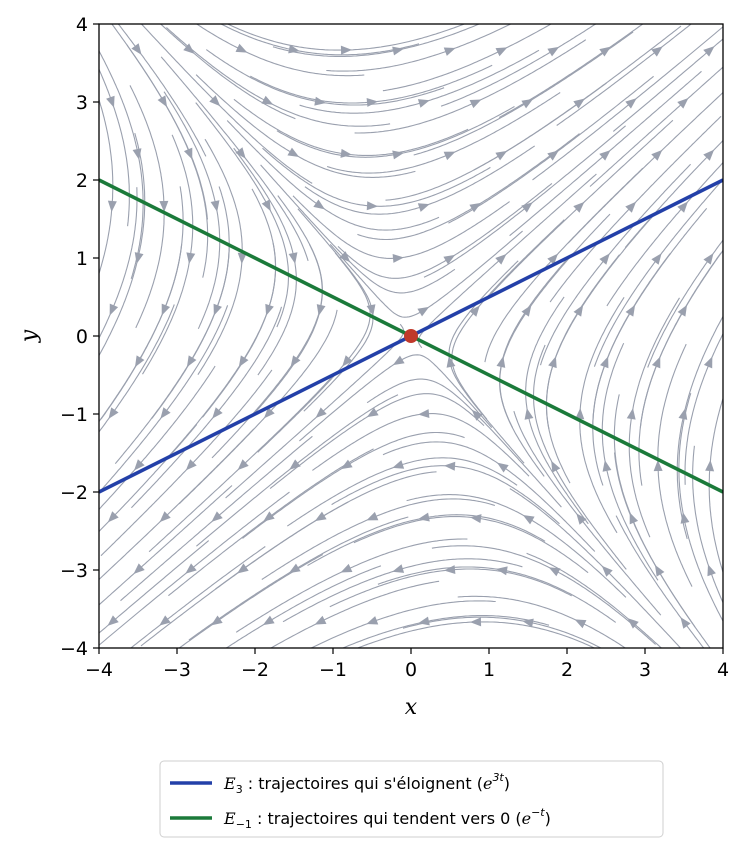 Image resolution: width=746 pixels, height=852 pixels. I want to click on x-tick-label: −1, so click(333, 670).